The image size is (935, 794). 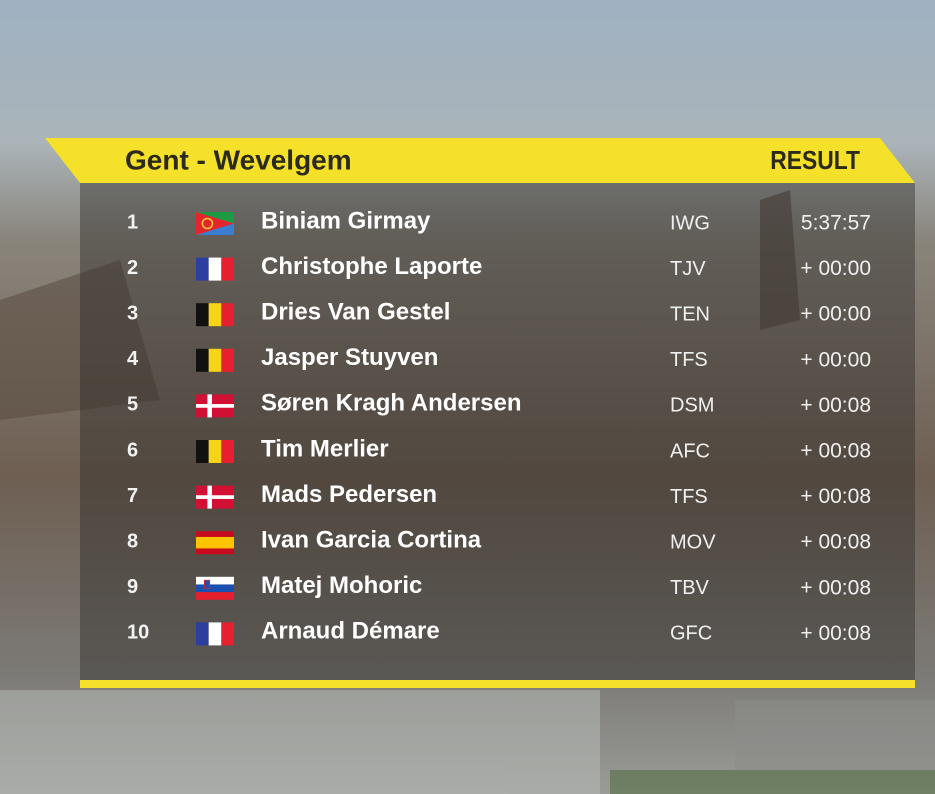 What do you see at coordinates (499, 586) in the screenshot?
I see `result-row: 9 Matej Mohoric TBV + 00:08` at bounding box center [499, 586].